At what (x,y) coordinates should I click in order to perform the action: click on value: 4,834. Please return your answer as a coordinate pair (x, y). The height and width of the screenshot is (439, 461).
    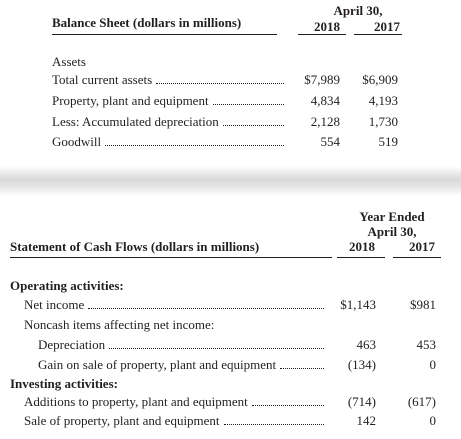
    Looking at the image, I should click on (325, 100).